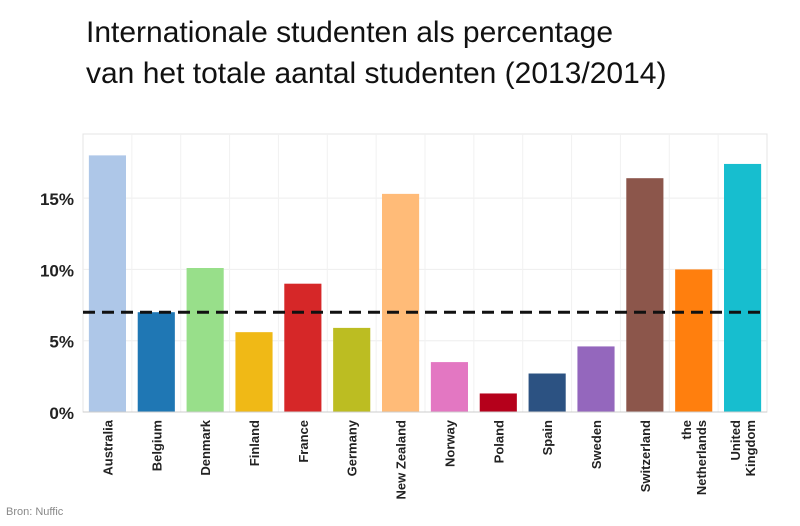  Describe the element at coordinates (694, 340) in the screenshot. I see `bar-the-netherlands` at that location.